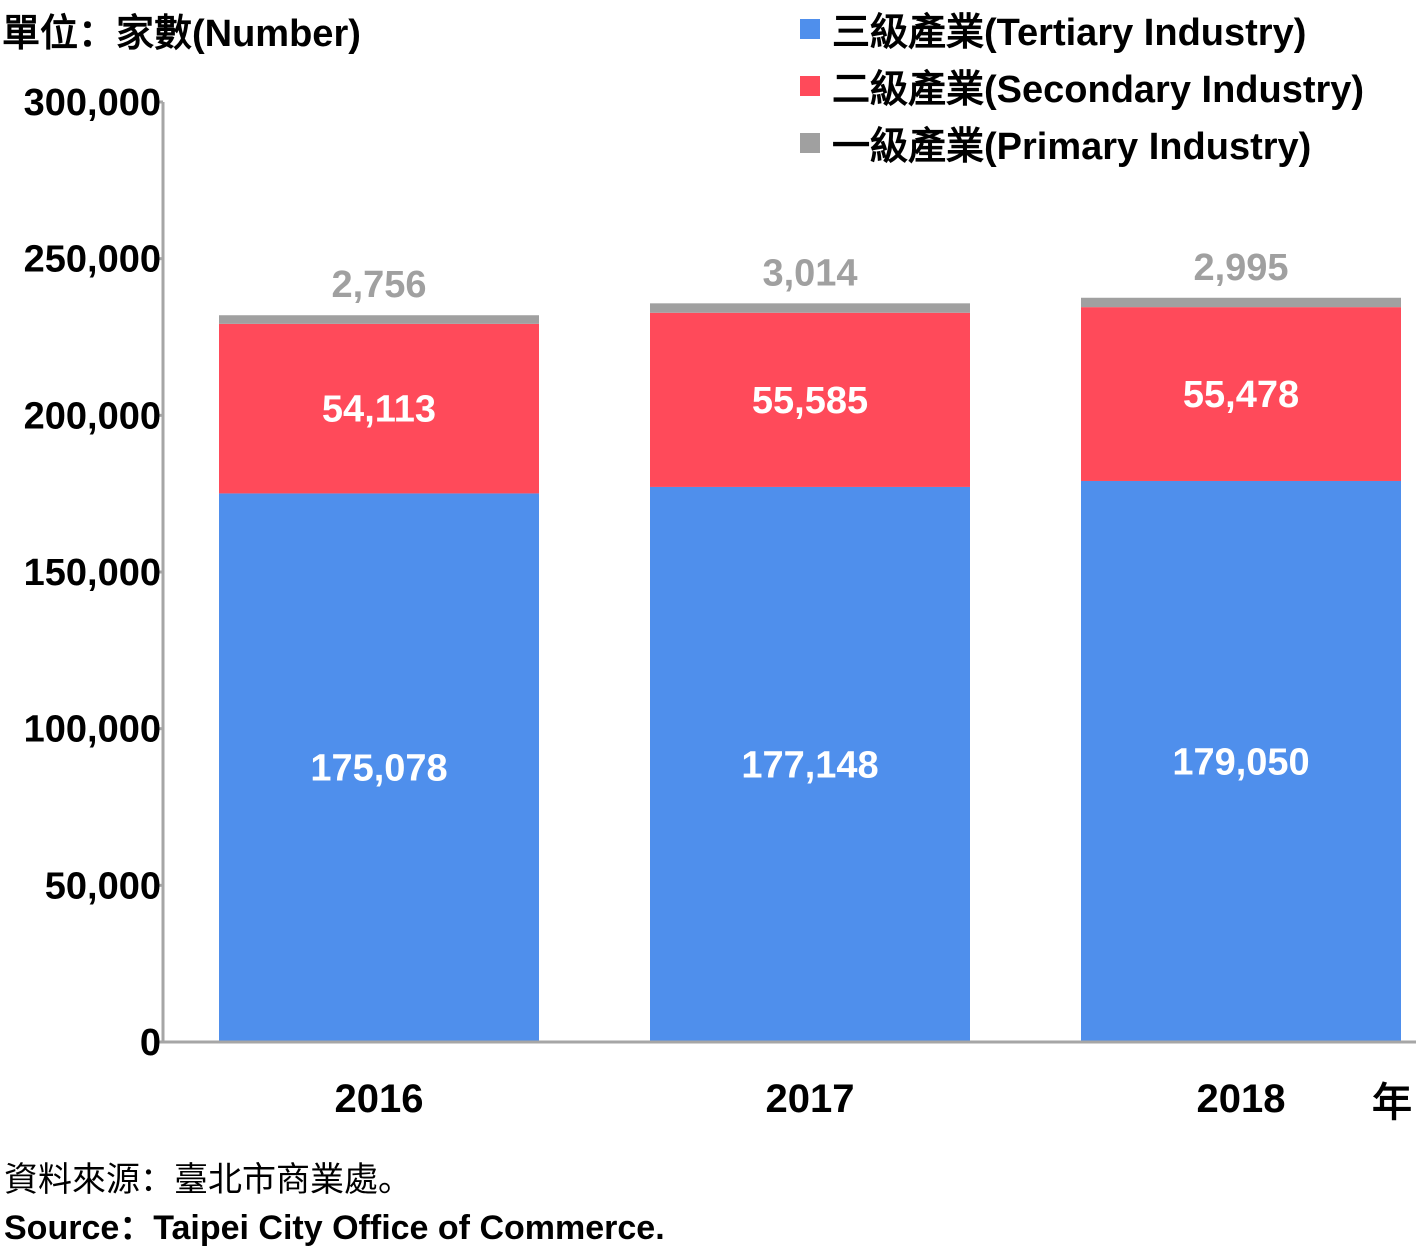 This screenshot has width=1416, height=1249. I want to click on y-tick-label: 200,000, so click(92, 416).